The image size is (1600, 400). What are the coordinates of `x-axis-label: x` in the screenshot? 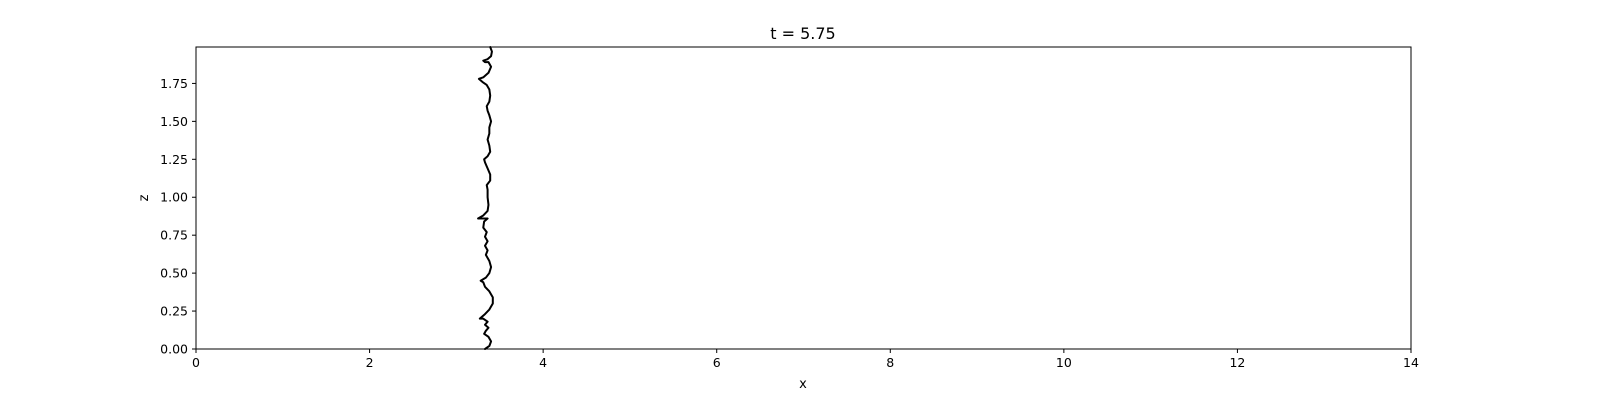 It's located at (803, 384).